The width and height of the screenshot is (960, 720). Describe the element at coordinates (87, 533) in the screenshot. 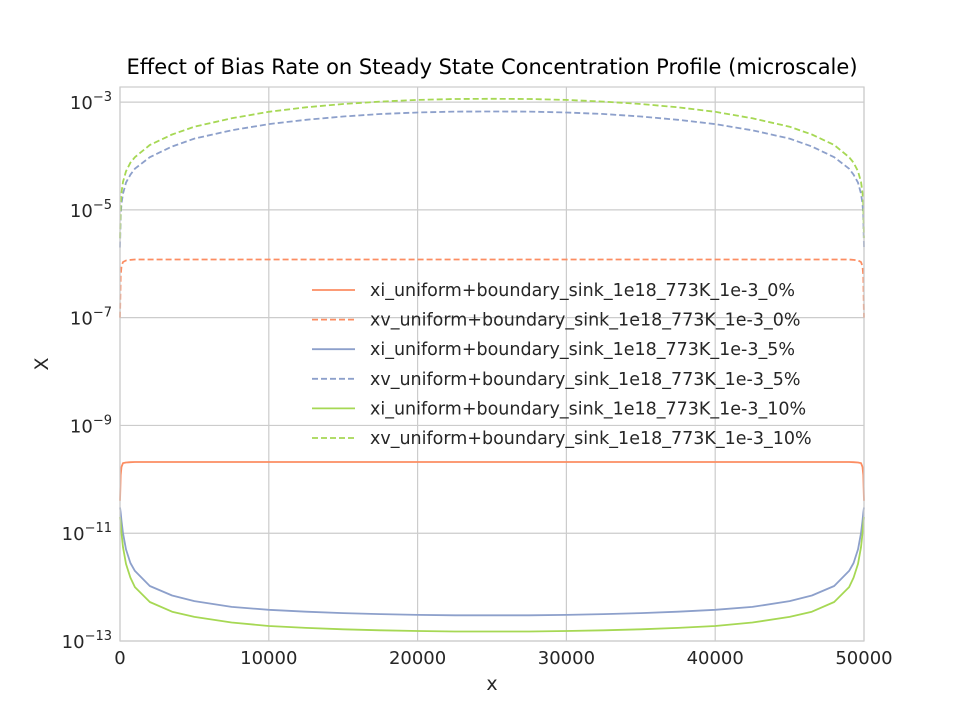

I see `y-tick-label: 10⁻¹¹` at that location.